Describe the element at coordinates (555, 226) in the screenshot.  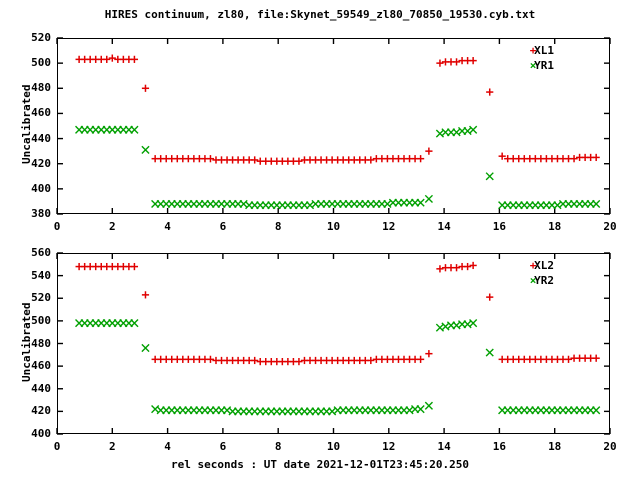
I see `top-x-tick-18: 18` at that location.